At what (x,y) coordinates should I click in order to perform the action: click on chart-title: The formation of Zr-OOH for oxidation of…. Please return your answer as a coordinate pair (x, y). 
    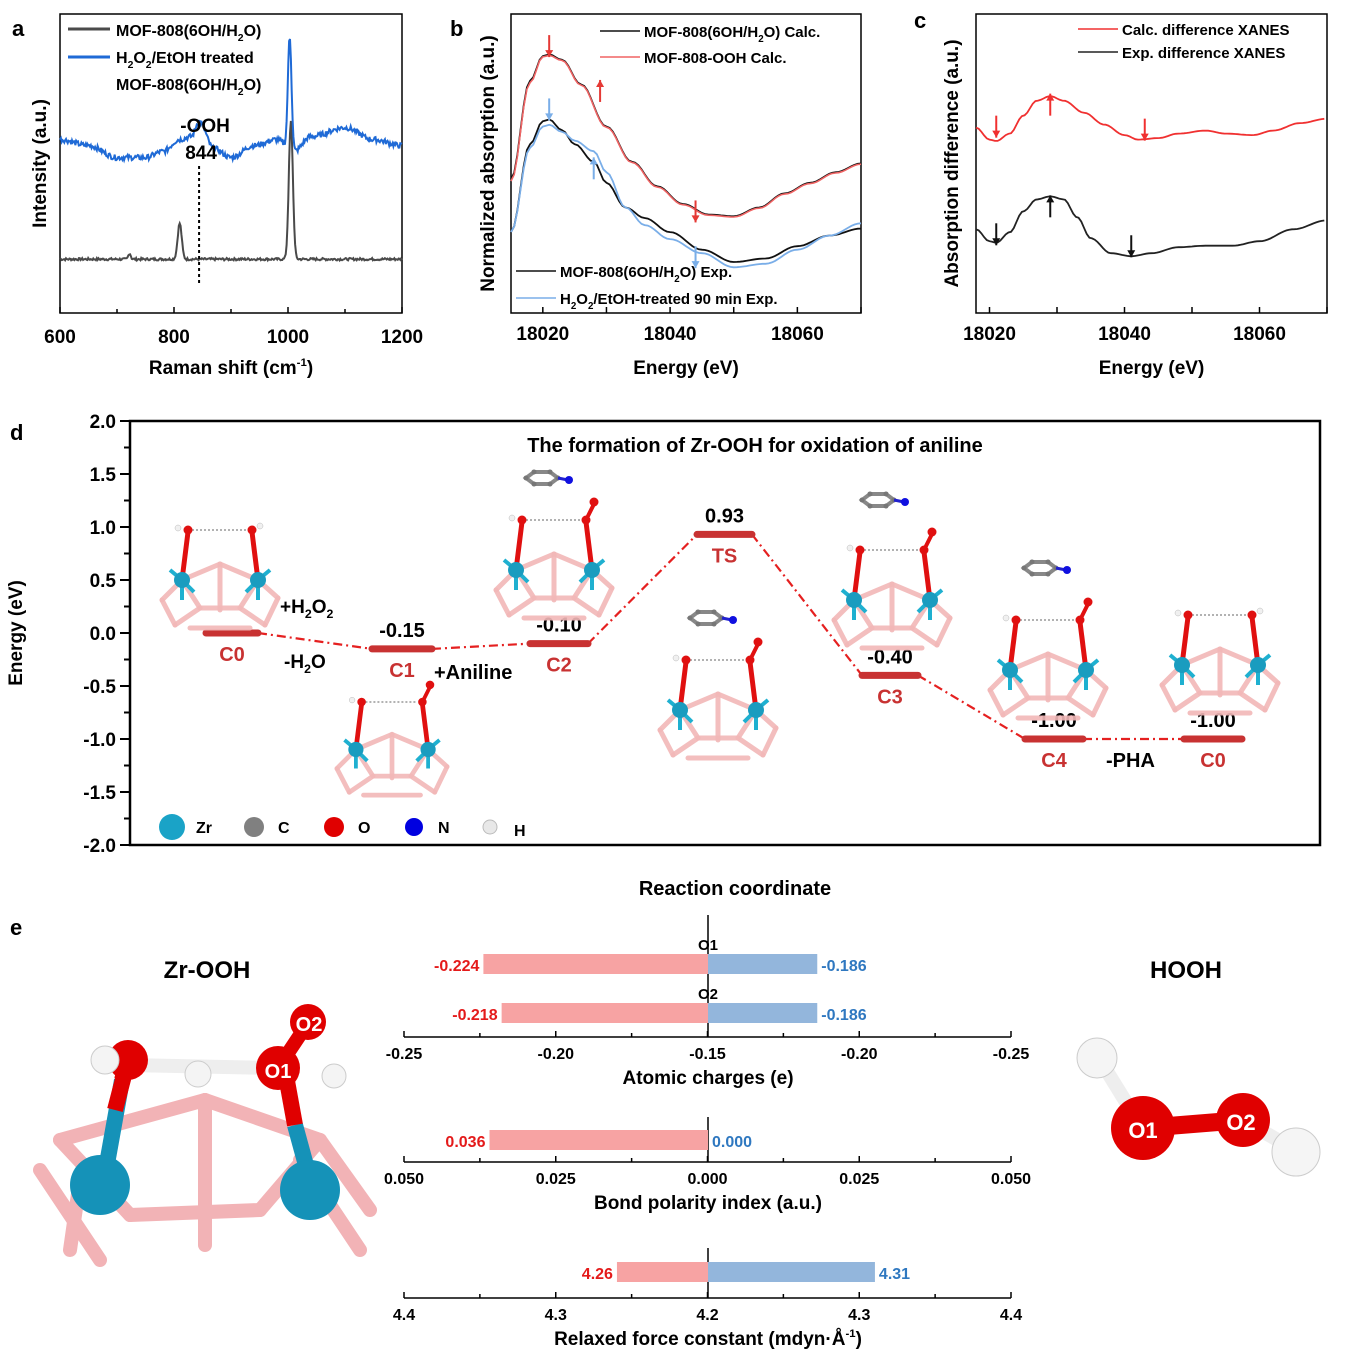
    Looking at the image, I should click on (755, 446).